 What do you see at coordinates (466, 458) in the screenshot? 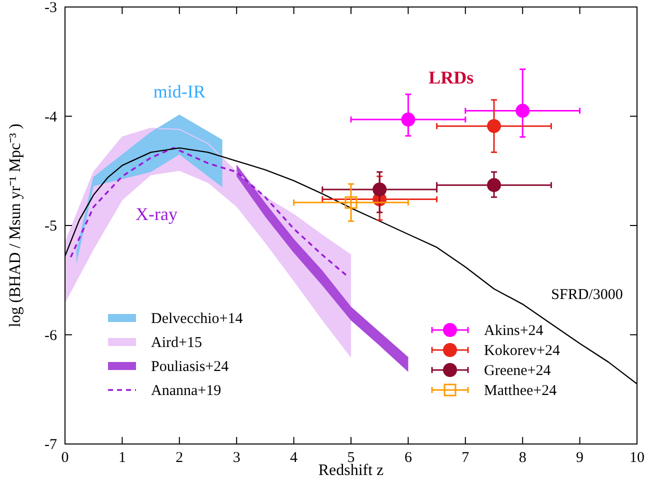
I see `x-tick-label: 7` at bounding box center [466, 458].